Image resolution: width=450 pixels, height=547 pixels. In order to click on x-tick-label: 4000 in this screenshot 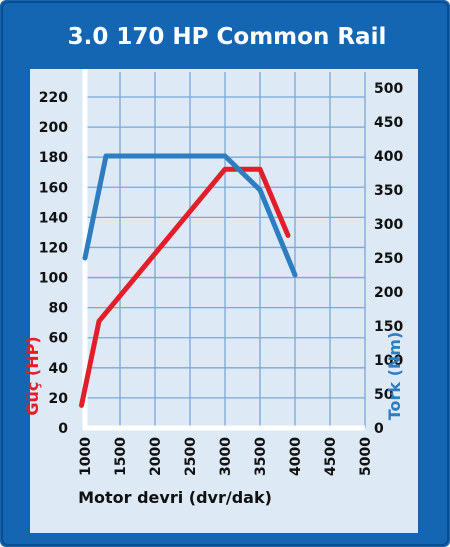, I will do `click(296, 456)`.